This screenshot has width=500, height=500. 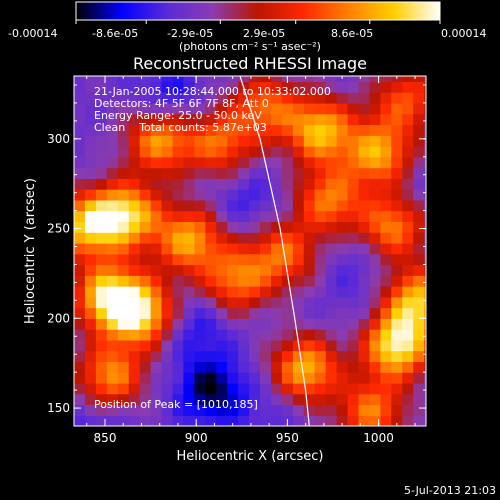 What do you see at coordinates (30, 251) in the screenshot?
I see `y-axis-label: Heliocentric Y (arcsec)` at bounding box center [30, 251].